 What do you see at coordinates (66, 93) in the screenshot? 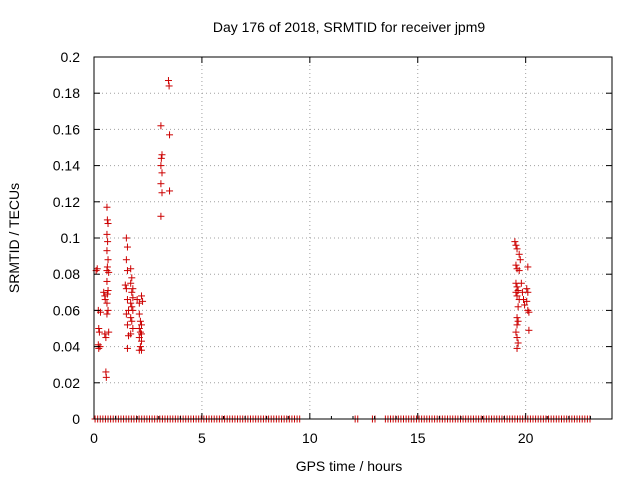
I see `y-tick-label: 0.18` at bounding box center [66, 93].